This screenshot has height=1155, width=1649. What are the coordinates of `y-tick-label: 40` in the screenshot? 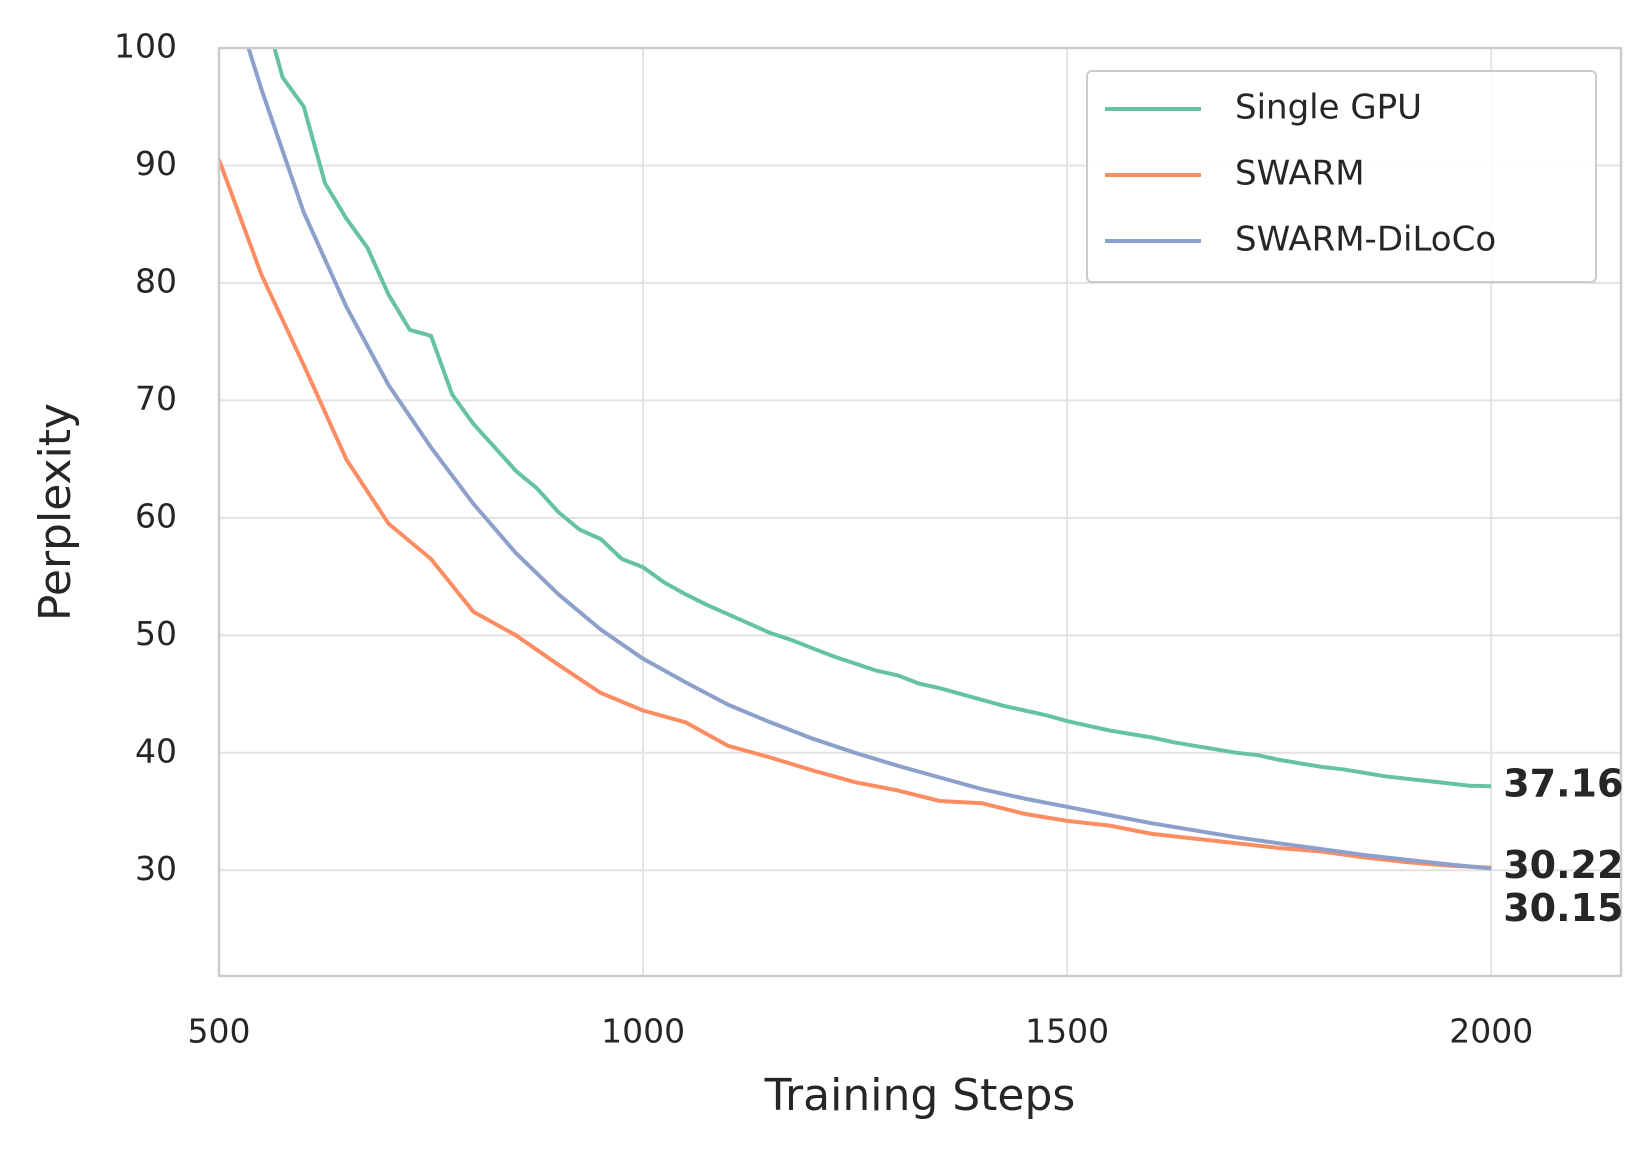 It's located at (156, 750).